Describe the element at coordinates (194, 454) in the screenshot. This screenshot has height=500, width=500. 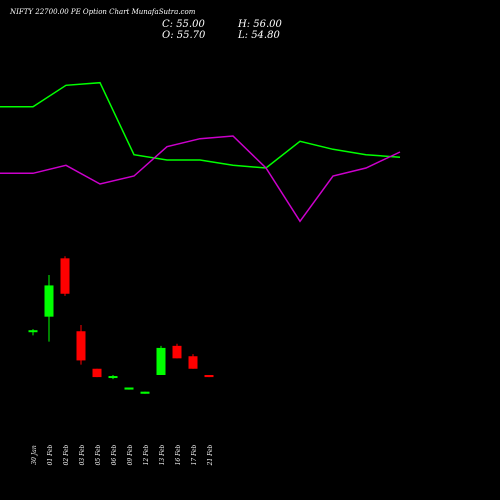
I see `x-tick-label: 17 Feb` at that location.